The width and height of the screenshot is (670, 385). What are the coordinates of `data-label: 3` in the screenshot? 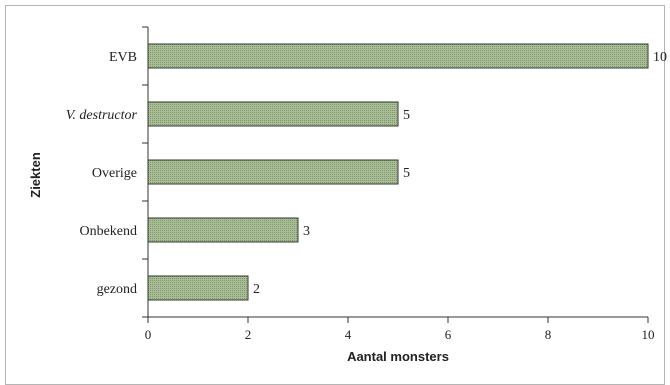 It's located at (306, 231).